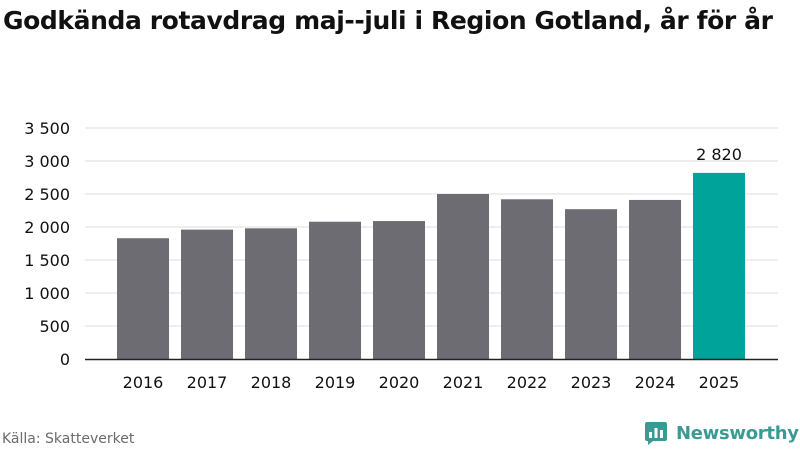  What do you see at coordinates (463, 382) in the screenshot?
I see `x-tick-label: 2021` at bounding box center [463, 382].